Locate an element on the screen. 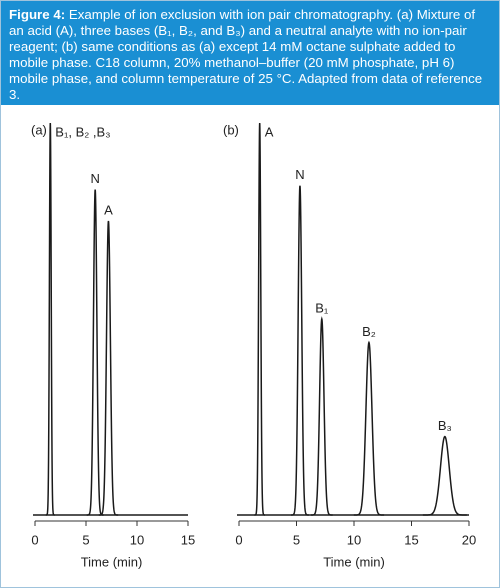 Image resolution: width=500 pixels, height=588 pixels. panel-label: (a) is located at coordinates (39, 129).